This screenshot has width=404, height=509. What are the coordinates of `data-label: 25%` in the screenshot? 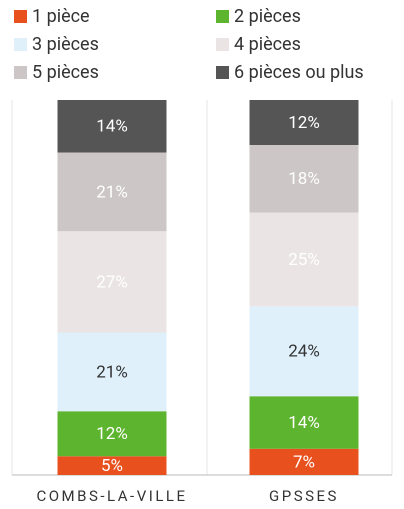 It's located at (304, 260).